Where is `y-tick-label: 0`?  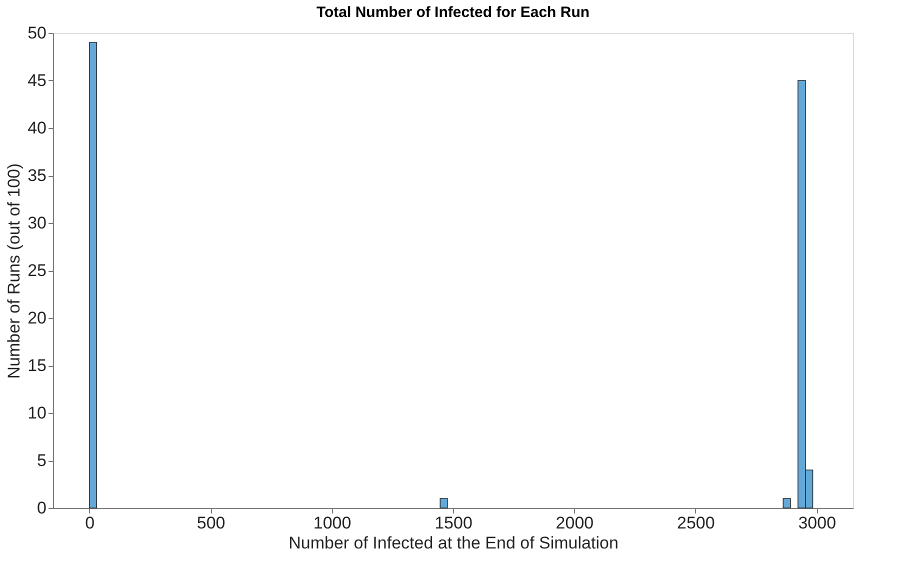
y-tick-label: 0 is located at coordinates (41, 508).